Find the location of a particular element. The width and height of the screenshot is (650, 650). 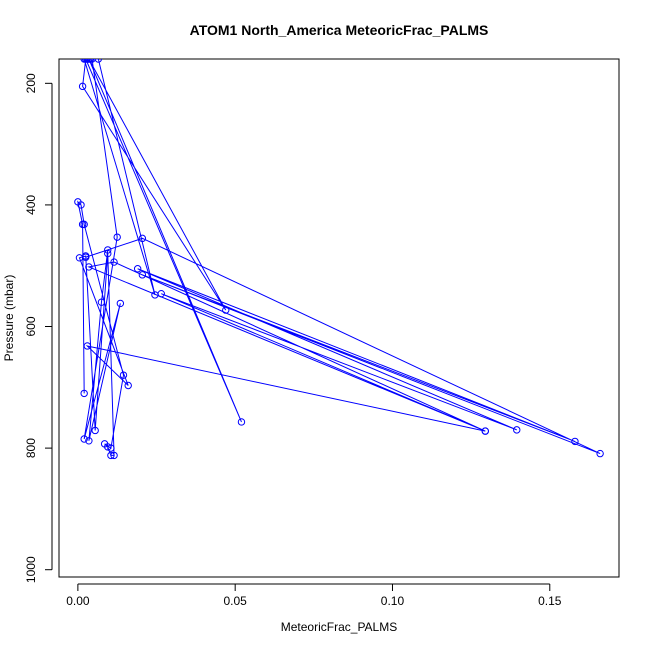

chart-title: ATOM1 North_America MeteoricFrac_PALMS is located at coordinates (339, 30).